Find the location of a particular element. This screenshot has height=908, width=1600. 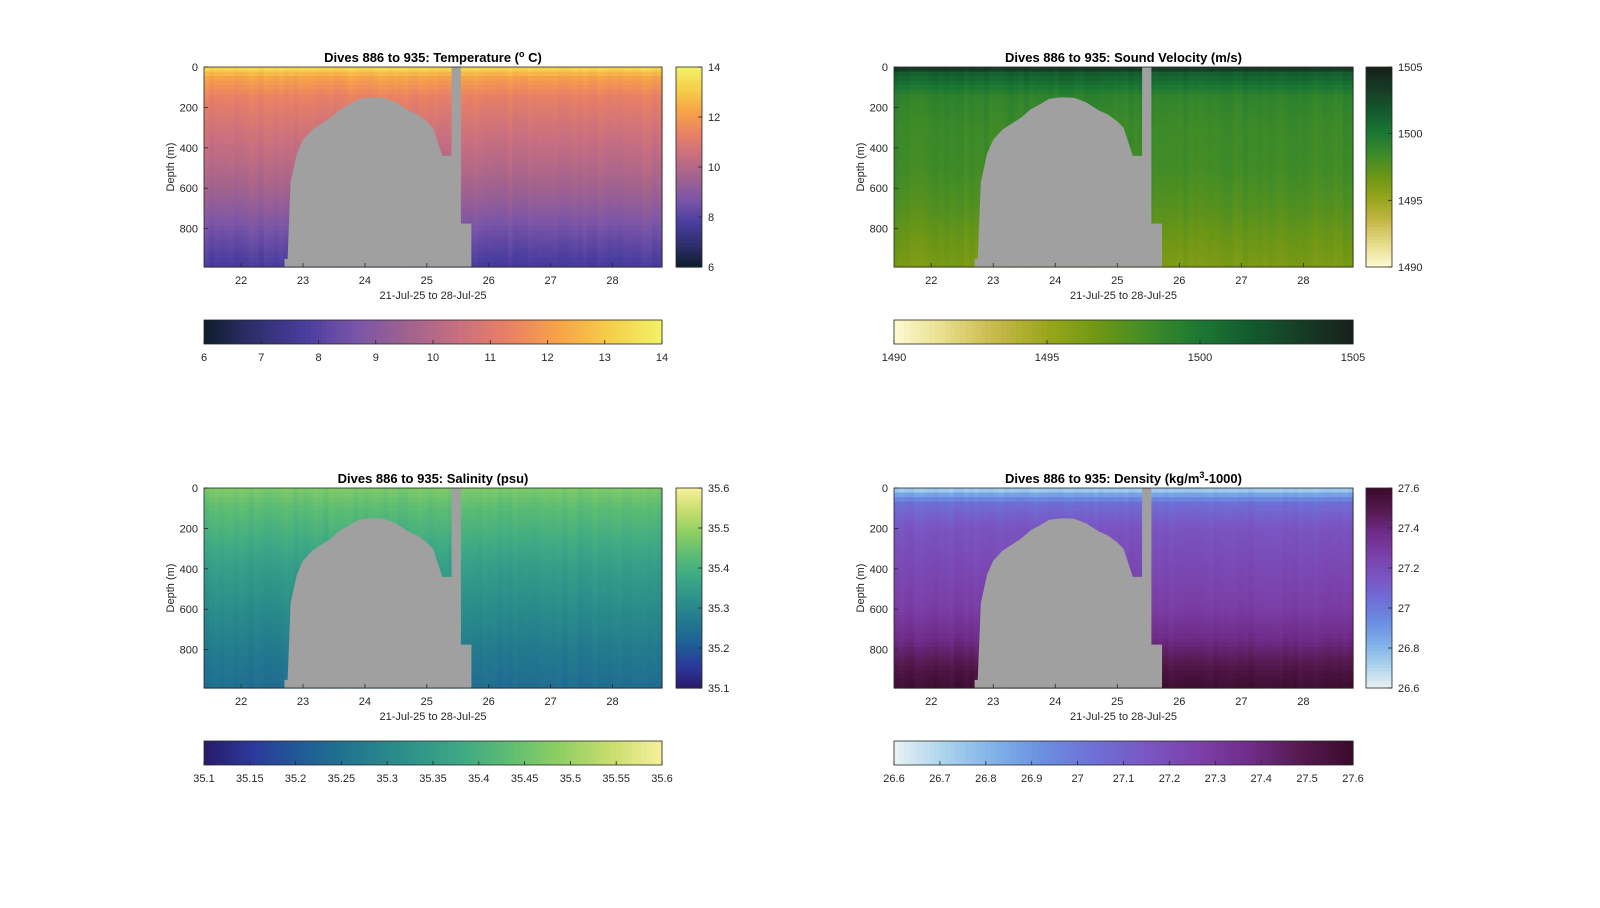

hcolorbar-tick-label: 27.1 is located at coordinates (1123, 779).